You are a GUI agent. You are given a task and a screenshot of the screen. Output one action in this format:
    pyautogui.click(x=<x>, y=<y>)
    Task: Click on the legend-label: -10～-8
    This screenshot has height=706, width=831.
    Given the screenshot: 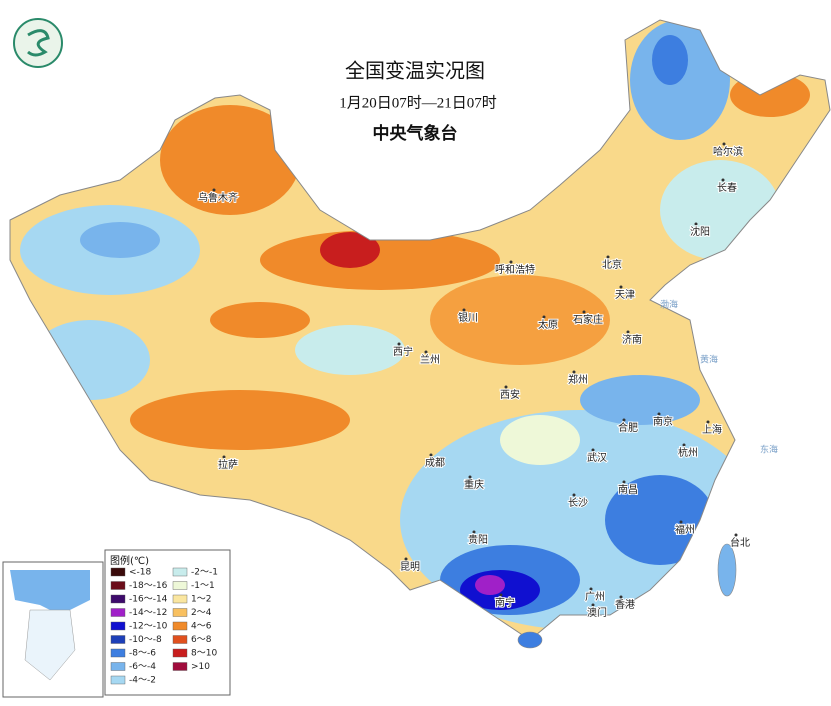 What is the action you would take?
    pyautogui.click(x=145, y=640)
    